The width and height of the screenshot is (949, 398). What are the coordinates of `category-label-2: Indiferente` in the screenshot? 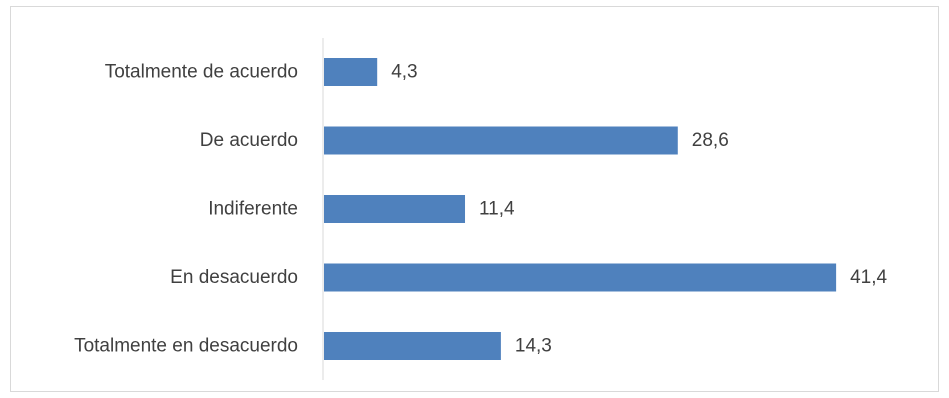 It's located at (253, 209).